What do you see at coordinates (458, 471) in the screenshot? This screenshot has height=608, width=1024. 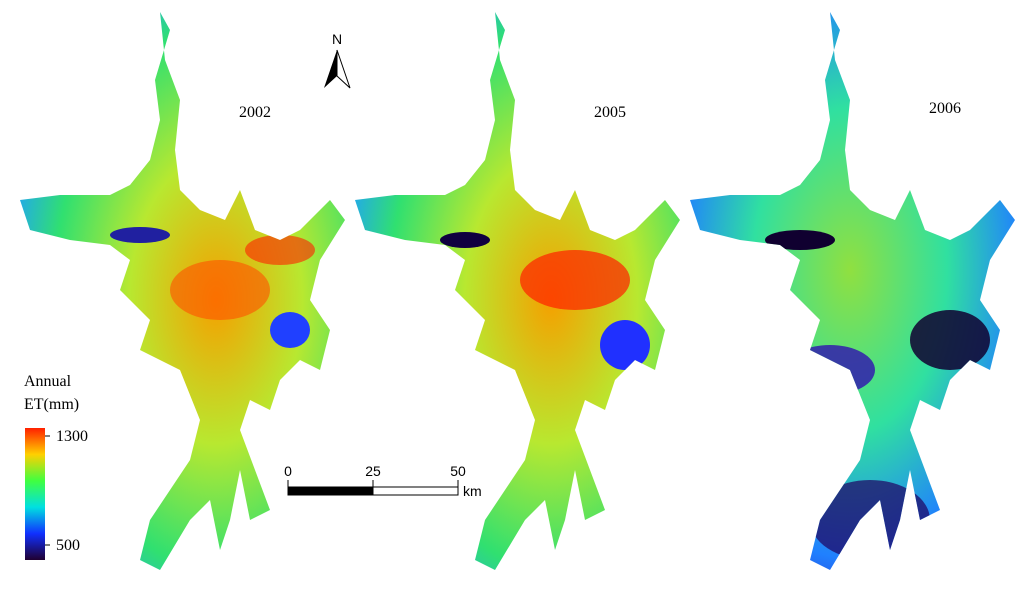 I see `scale-label: 50` at bounding box center [458, 471].